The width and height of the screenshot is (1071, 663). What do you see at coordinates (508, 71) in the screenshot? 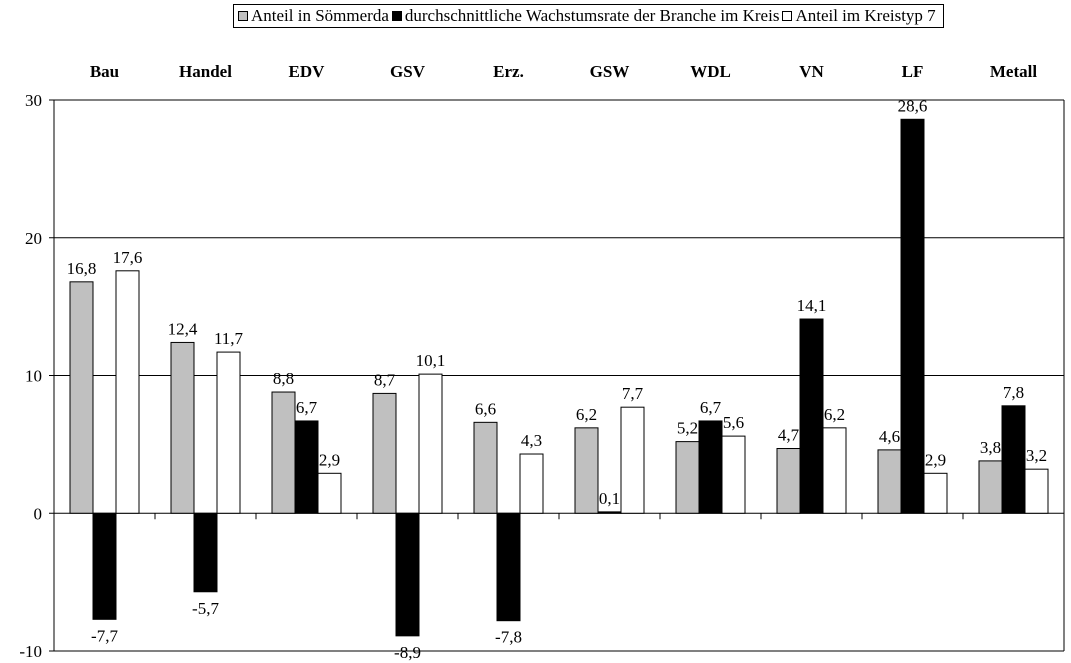
I see `category-label: Erz.` at bounding box center [508, 71].